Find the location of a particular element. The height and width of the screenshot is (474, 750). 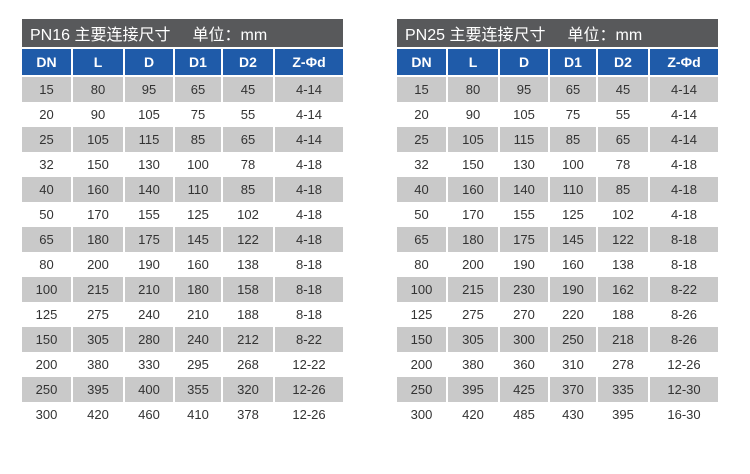

table-row: 125 275 270 220 188 8-26 is located at coordinates (557, 314).